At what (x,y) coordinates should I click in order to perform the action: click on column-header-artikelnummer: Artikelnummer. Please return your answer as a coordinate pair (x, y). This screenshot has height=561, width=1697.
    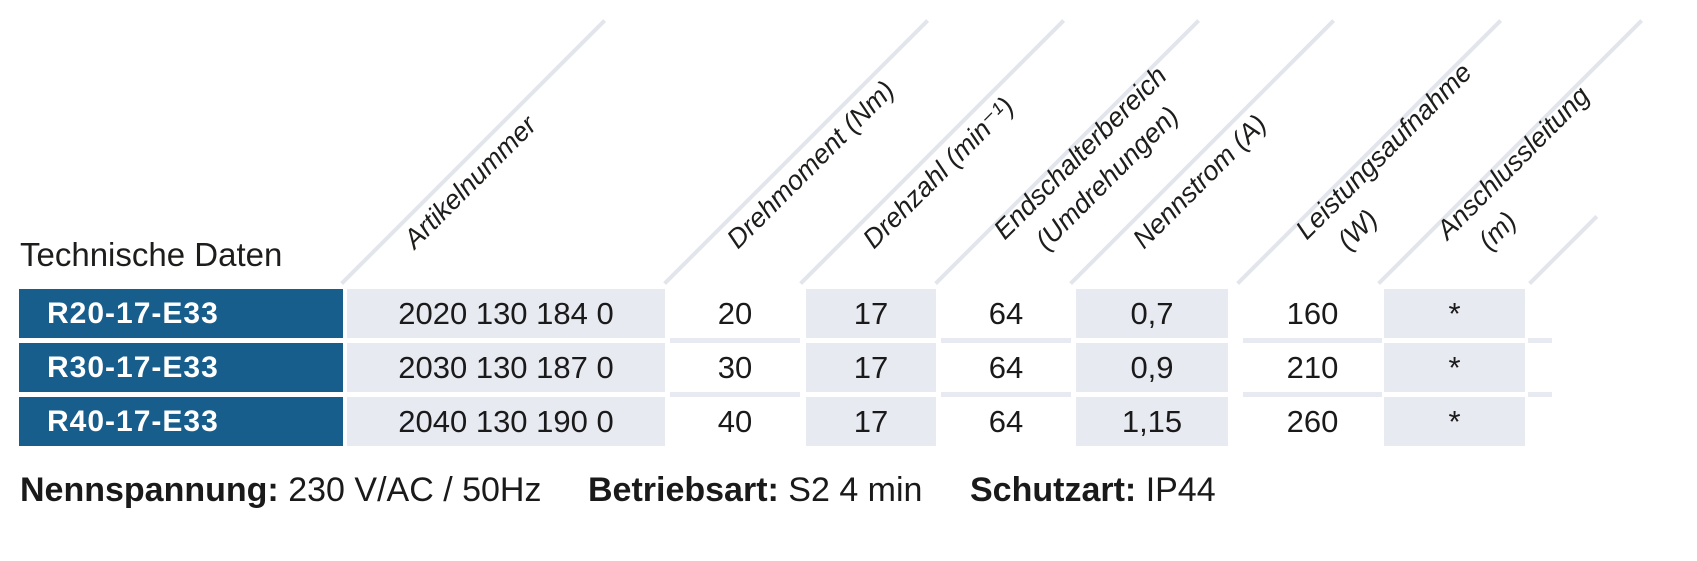
    Looking at the image, I should click on (470, 182).